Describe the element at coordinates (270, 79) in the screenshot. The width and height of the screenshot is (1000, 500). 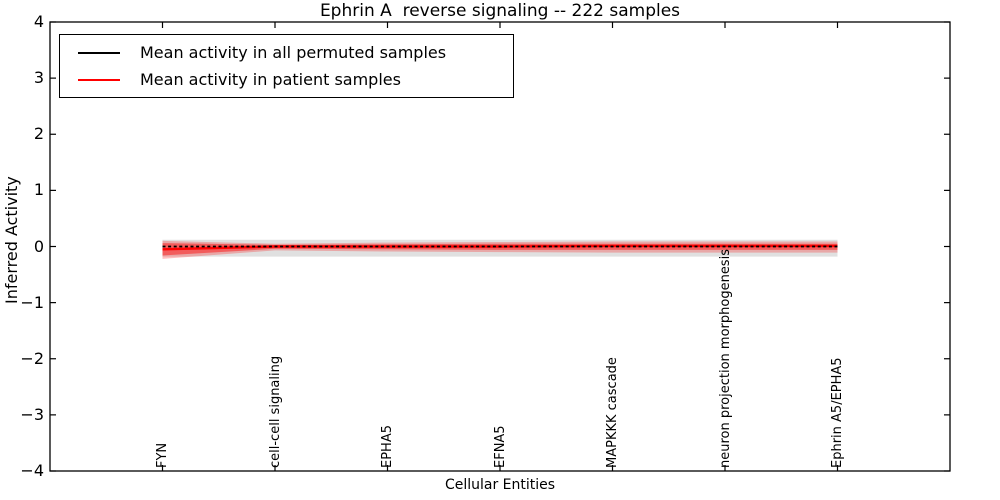
I see `legend-label-patient: Mean activity in patient samples` at that location.